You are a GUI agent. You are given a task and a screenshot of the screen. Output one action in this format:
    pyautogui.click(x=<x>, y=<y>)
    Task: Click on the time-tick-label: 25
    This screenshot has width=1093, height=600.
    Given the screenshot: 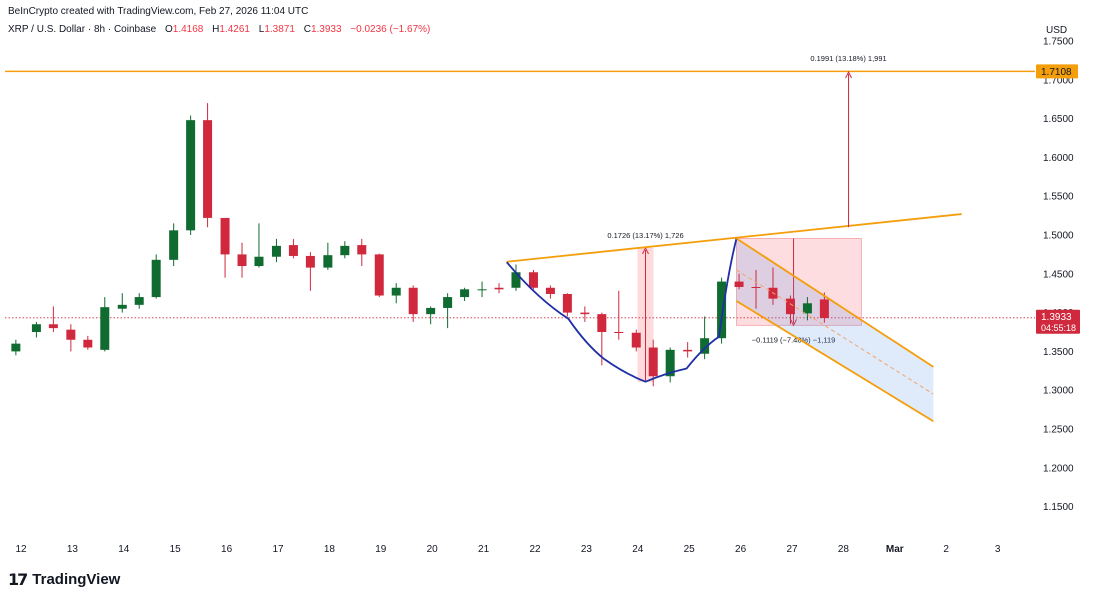 What is the action you would take?
    pyautogui.click(x=690, y=549)
    